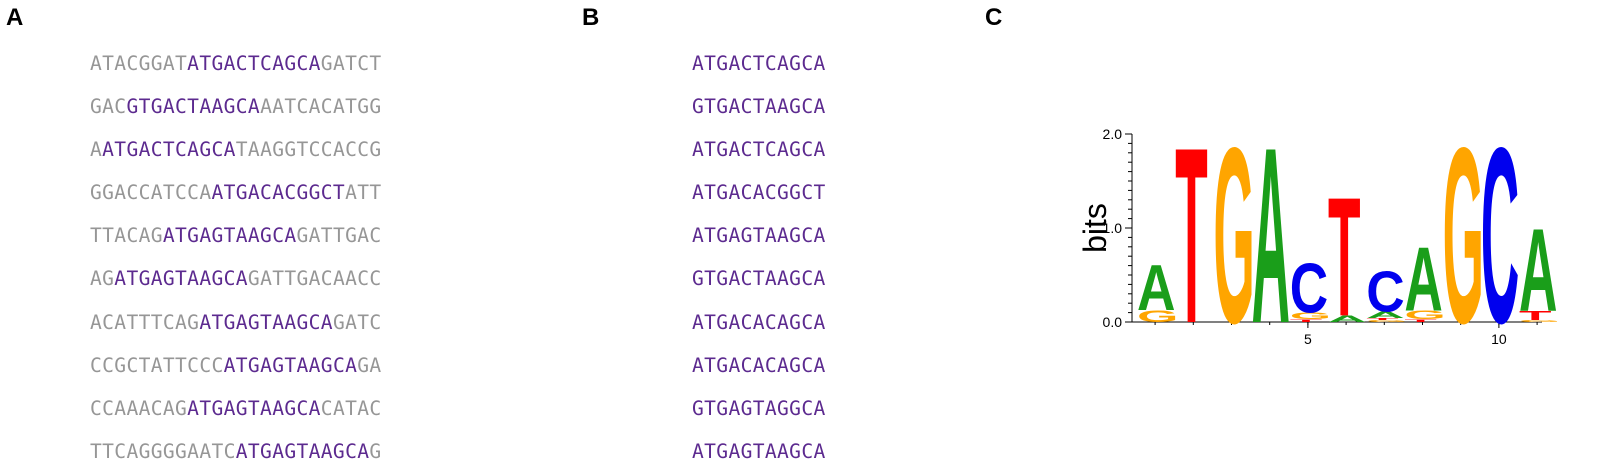 This screenshot has width=1615, height=473. Describe the element at coordinates (102, 279) in the screenshot. I see `flanking-sequence: AG` at that location.